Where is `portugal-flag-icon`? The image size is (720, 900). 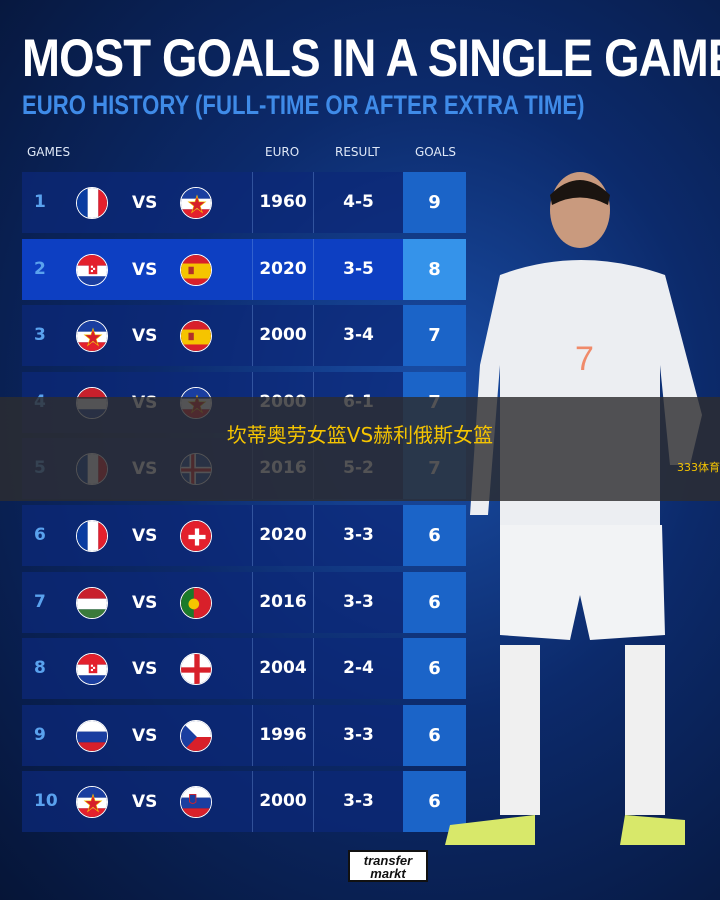
portugal-flag-icon is located at coordinates (196, 602).